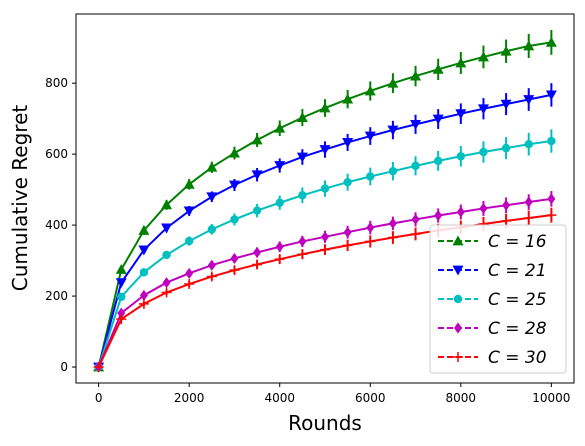 This screenshot has width=585, height=446. What do you see at coordinates (492, 358) in the screenshot?
I see `legend-entry: C = 30` at bounding box center [492, 358].